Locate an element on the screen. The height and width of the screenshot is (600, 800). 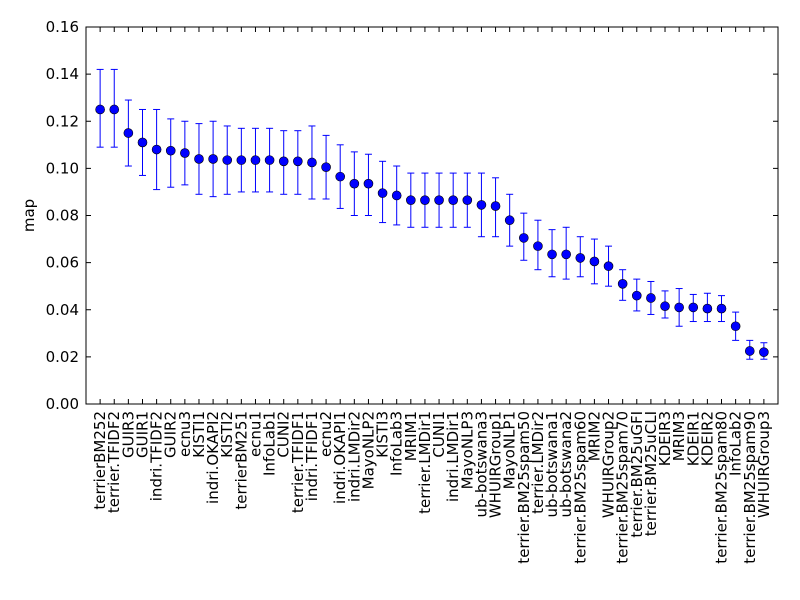
x-tick-label: indri.OKAPI2 is located at coordinates (213, 457).